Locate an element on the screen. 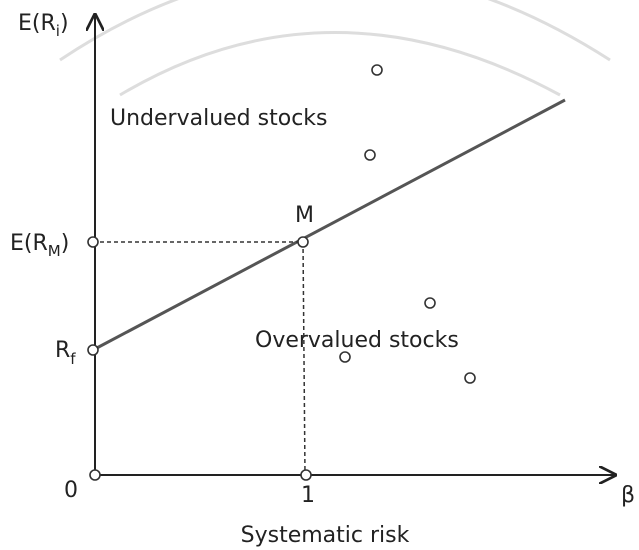 The height and width of the screenshot is (550, 639). label-sub: f is located at coordinates (73, 359).